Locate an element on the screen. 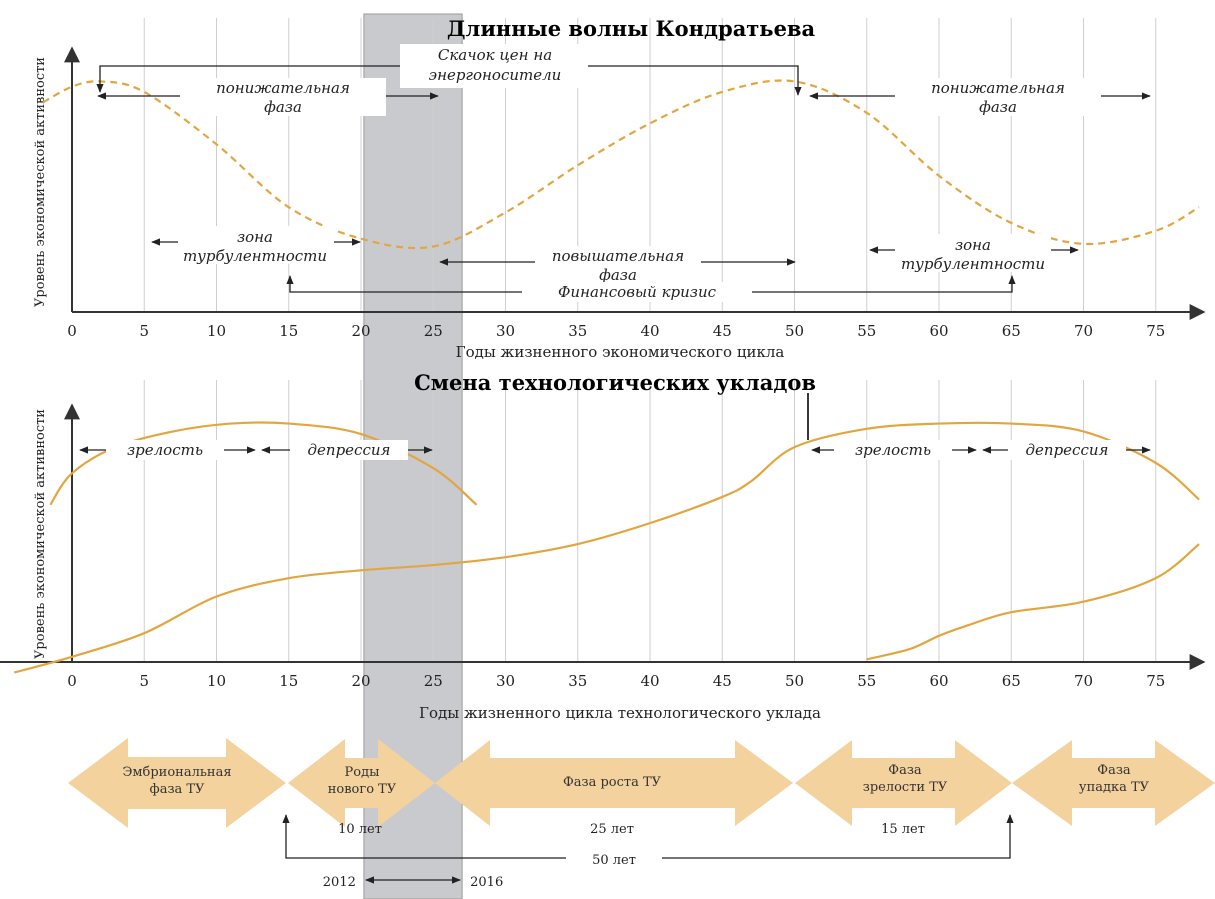 This screenshot has width=1215, height=899. down-phase-2-label-bg is located at coordinates (998, 97).